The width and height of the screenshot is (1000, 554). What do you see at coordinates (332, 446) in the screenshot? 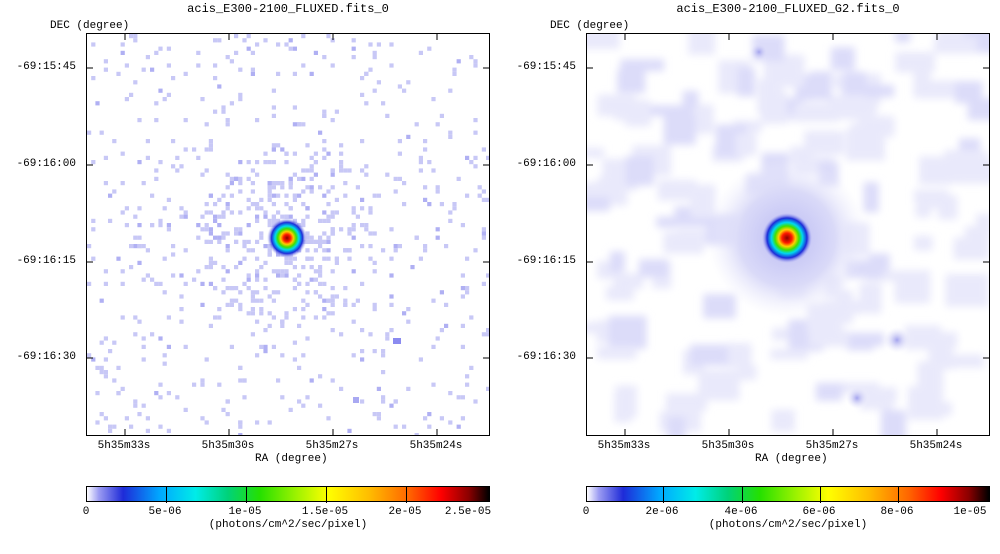
I see `left-ra-tick-label: 5h35m27s` at bounding box center [332, 446].